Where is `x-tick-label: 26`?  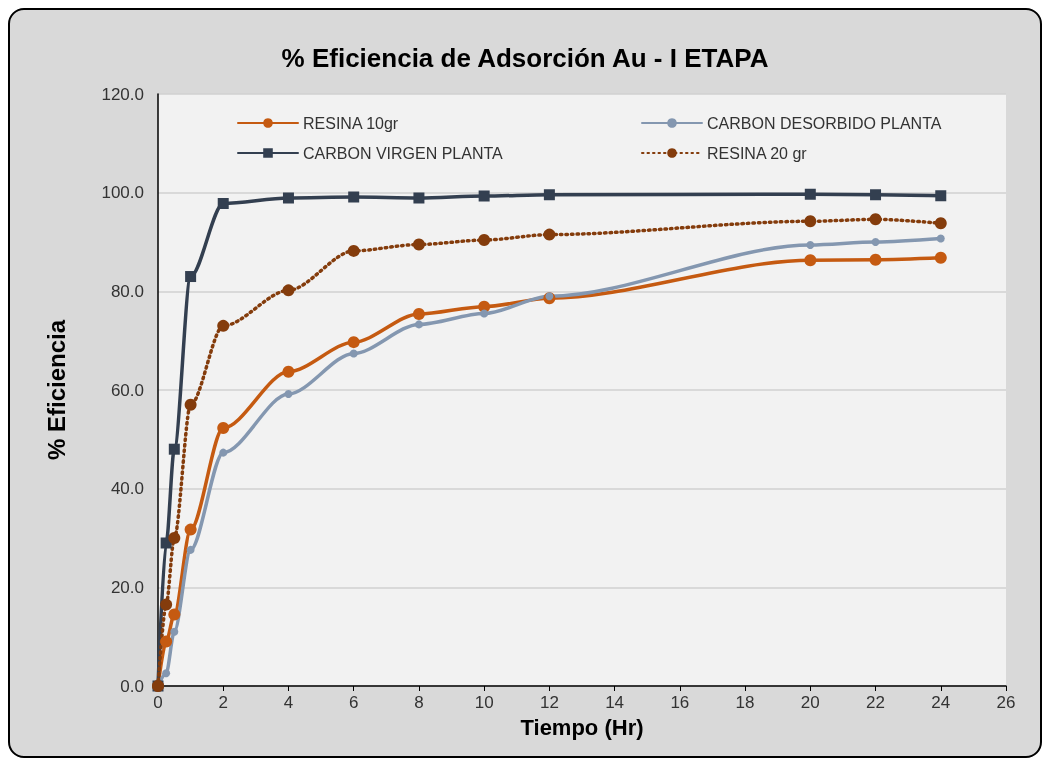 x-tick-label: 26 is located at coordinates (1006, 702).